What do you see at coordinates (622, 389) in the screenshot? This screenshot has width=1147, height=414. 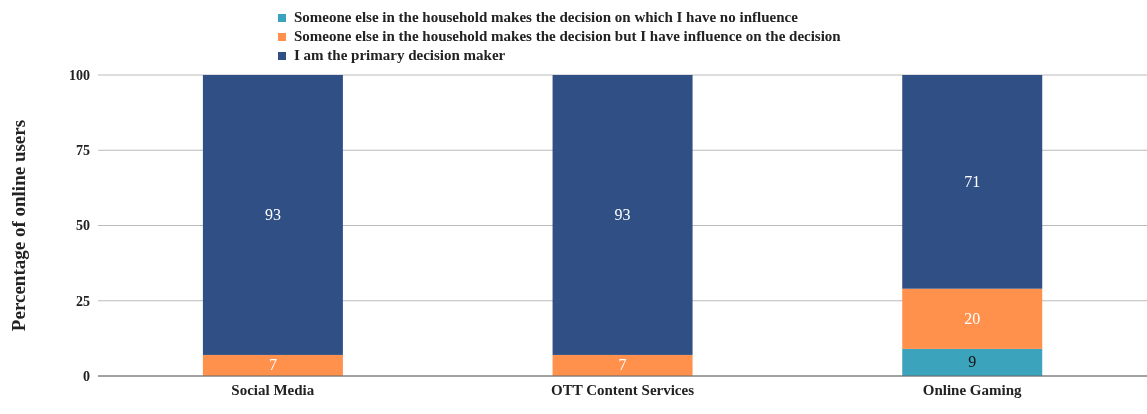 I see `x-tick-label: OTT Content Services` at bounding box center [622, 389].